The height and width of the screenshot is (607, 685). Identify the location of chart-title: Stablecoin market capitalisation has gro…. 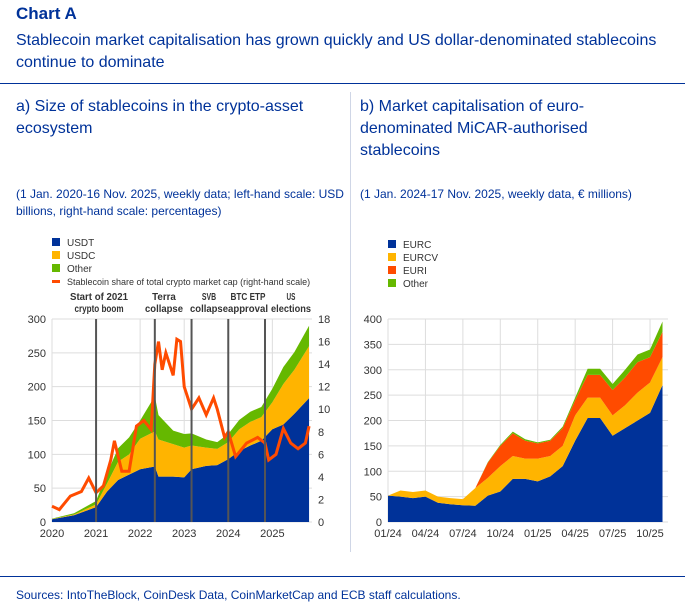
(336, 51).